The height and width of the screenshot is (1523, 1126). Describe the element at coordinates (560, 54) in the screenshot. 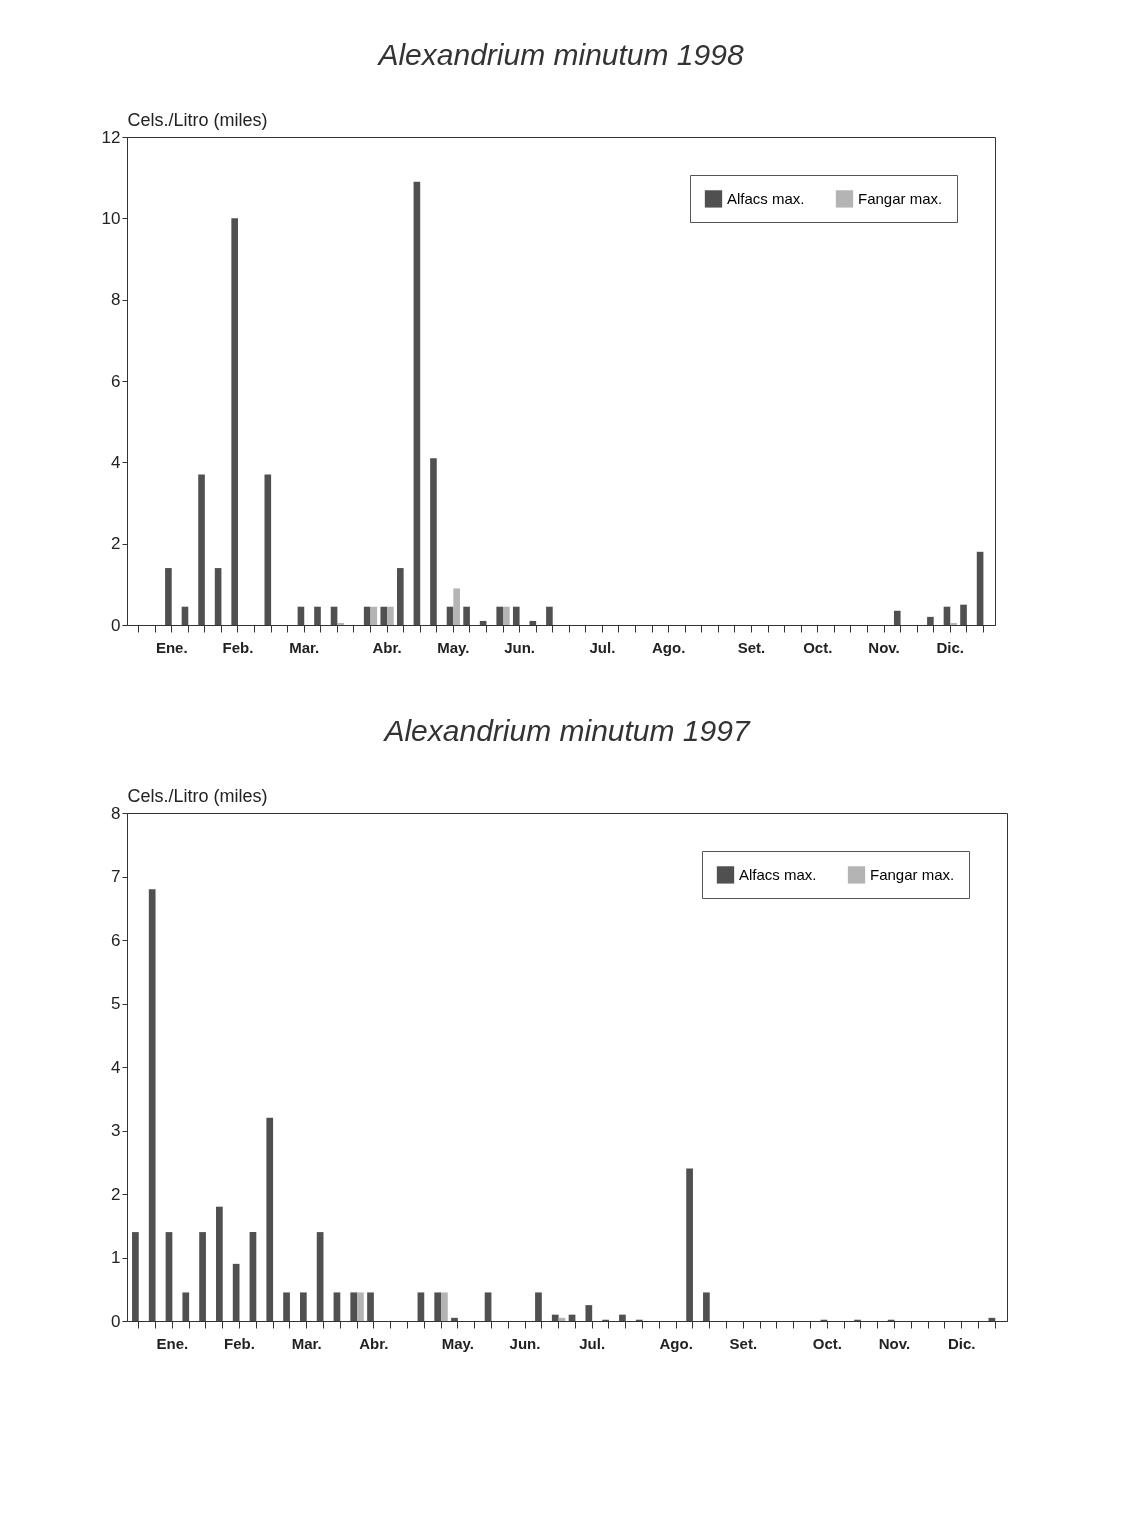

I see `chart-title: Alexandrium minutum 1998` at that location.